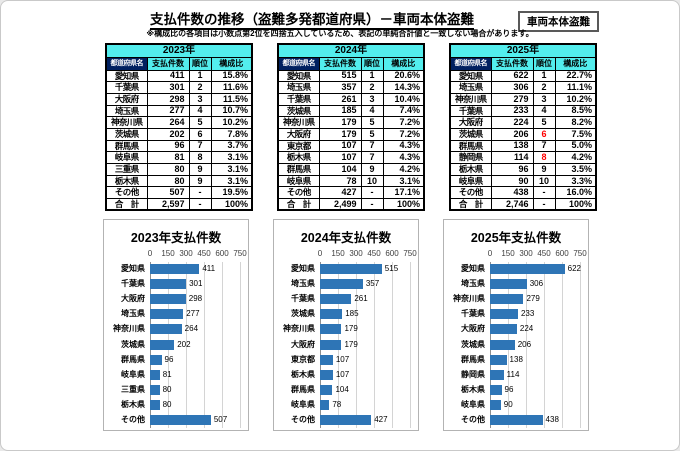 The height and width of the screenshot is (451, 680). Describe the element at coordinates (340, 169) in the screenshot. I see `cell-count: 104` at that location.